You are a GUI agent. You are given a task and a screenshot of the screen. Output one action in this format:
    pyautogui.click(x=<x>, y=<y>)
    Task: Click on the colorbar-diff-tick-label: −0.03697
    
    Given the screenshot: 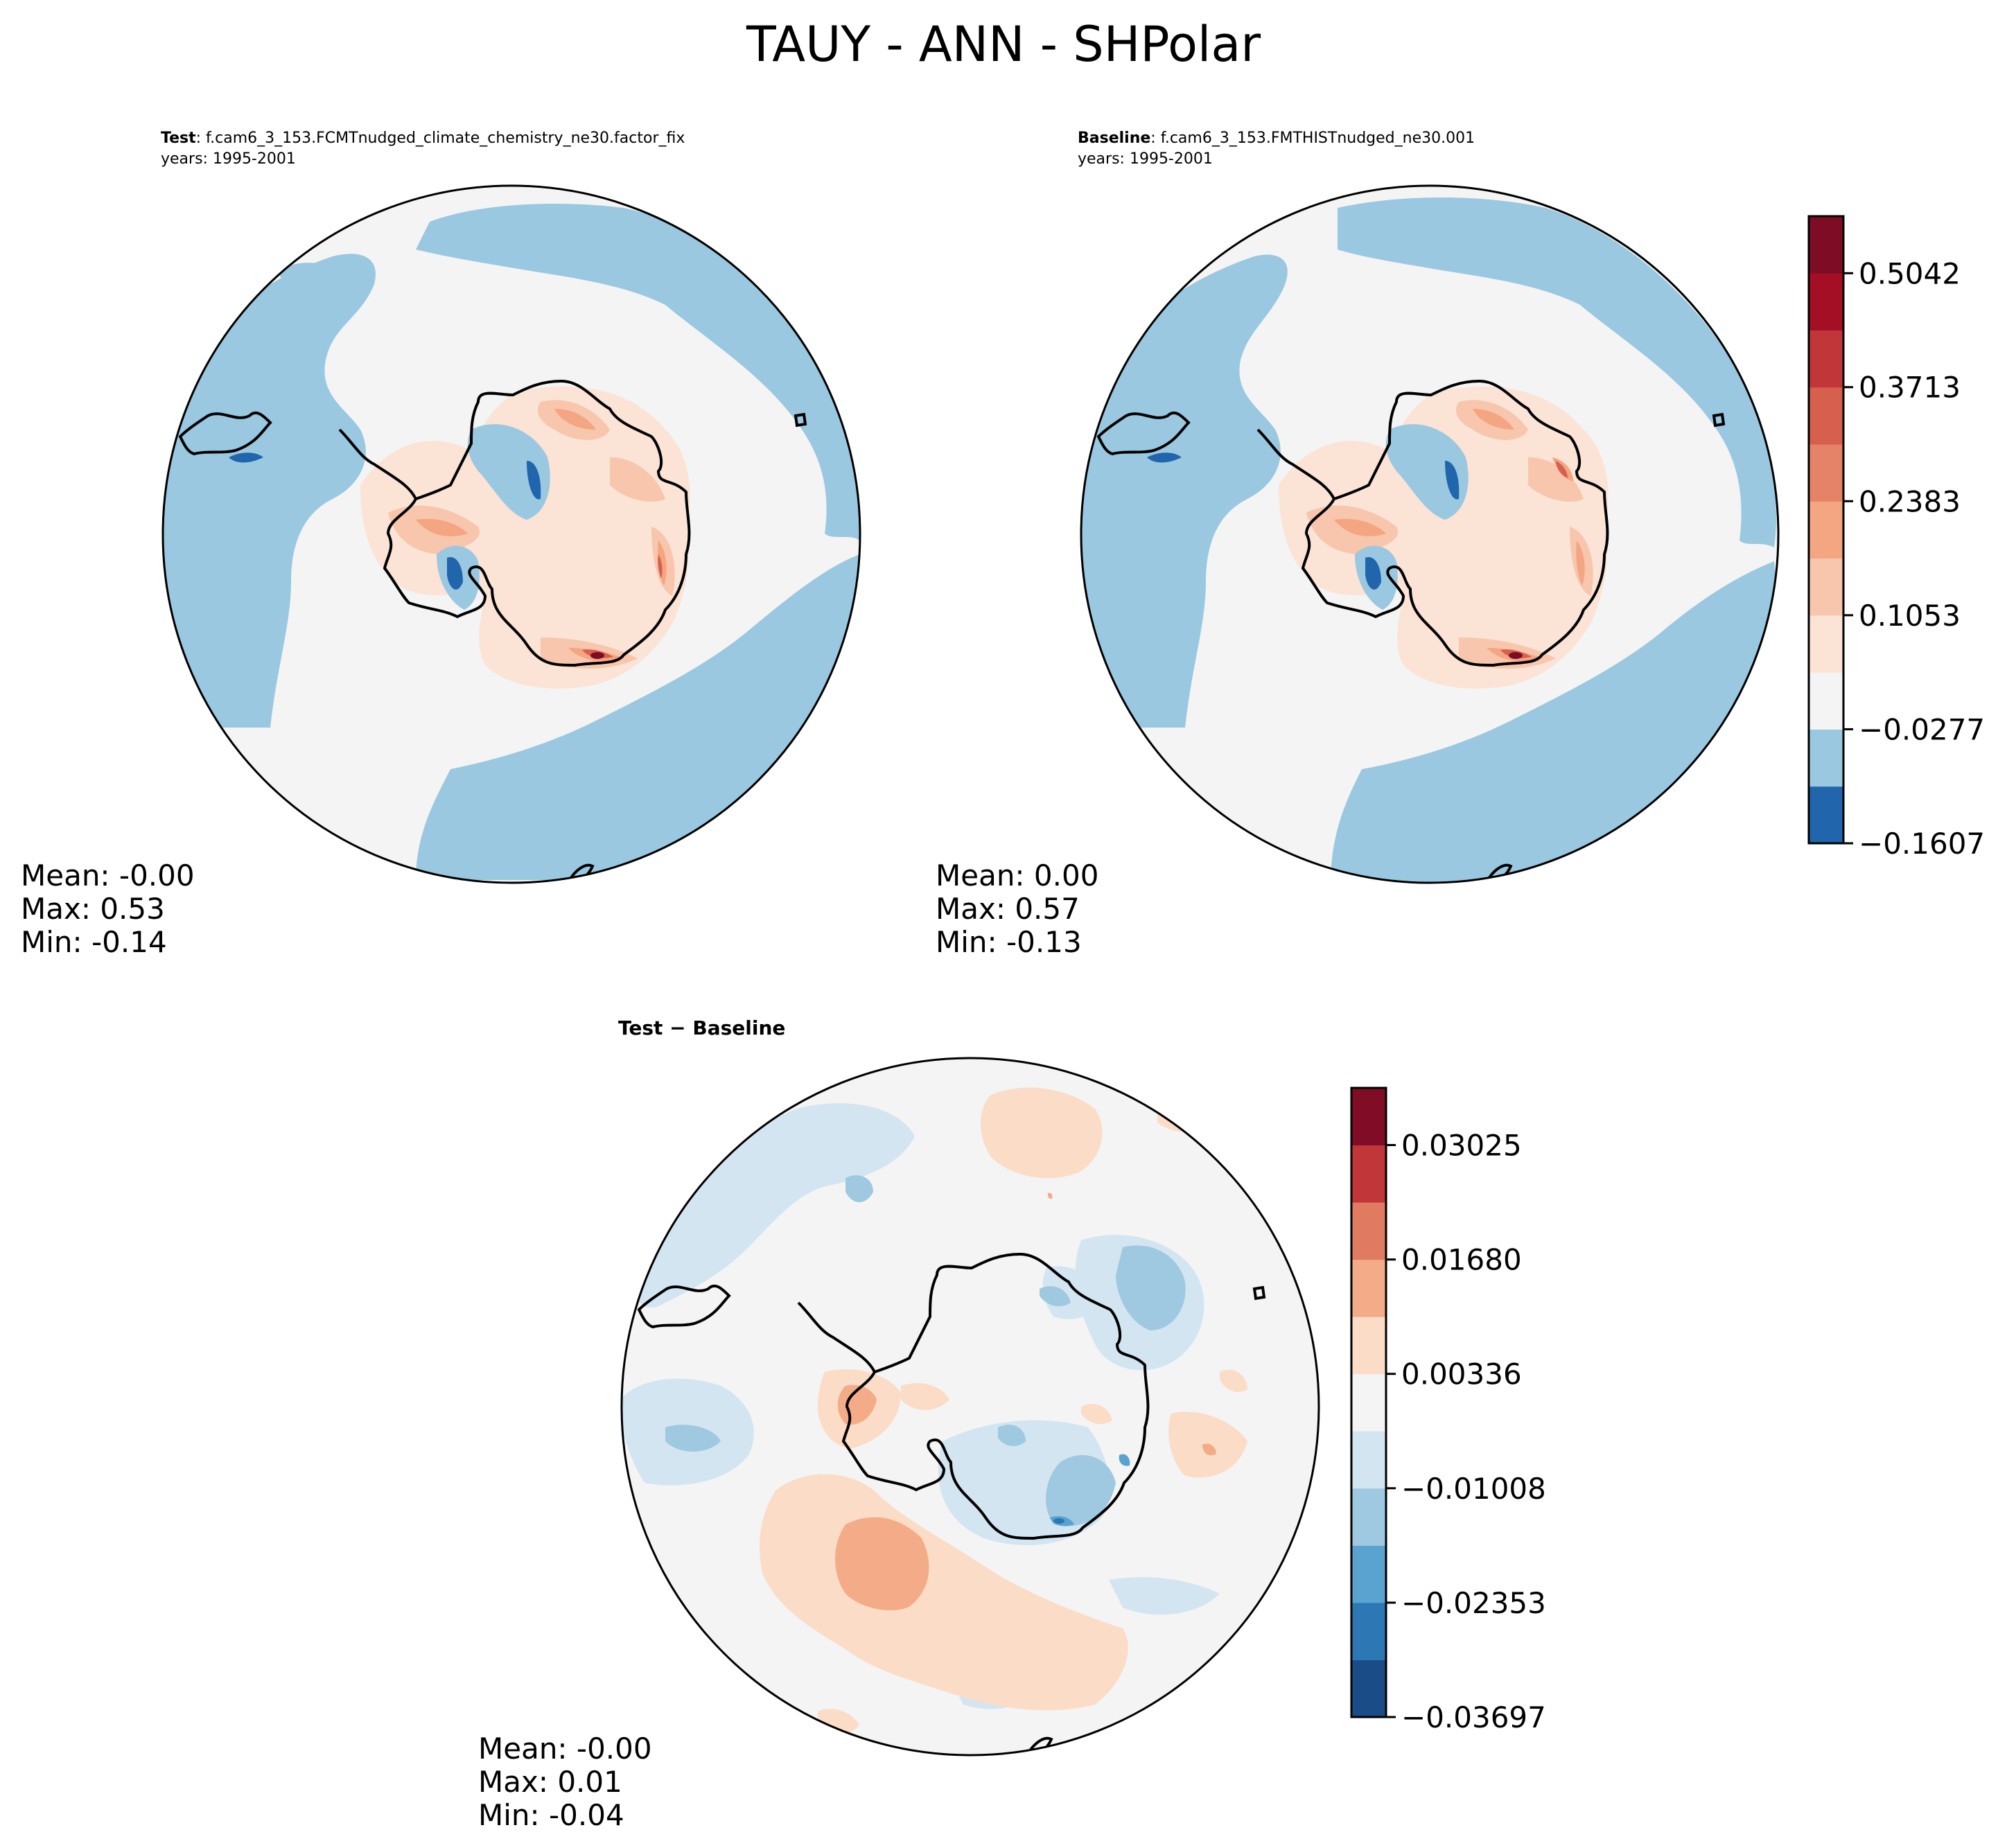 What is the action you would take?
    pyautogui.click(x=1473, y=1717)
    